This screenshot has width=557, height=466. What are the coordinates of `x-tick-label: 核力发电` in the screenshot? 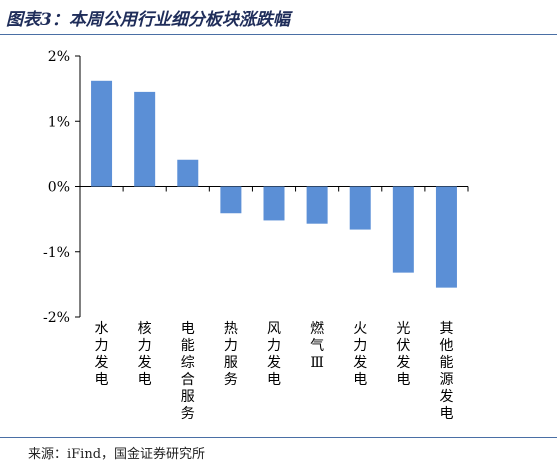 It's located at (145, 354).